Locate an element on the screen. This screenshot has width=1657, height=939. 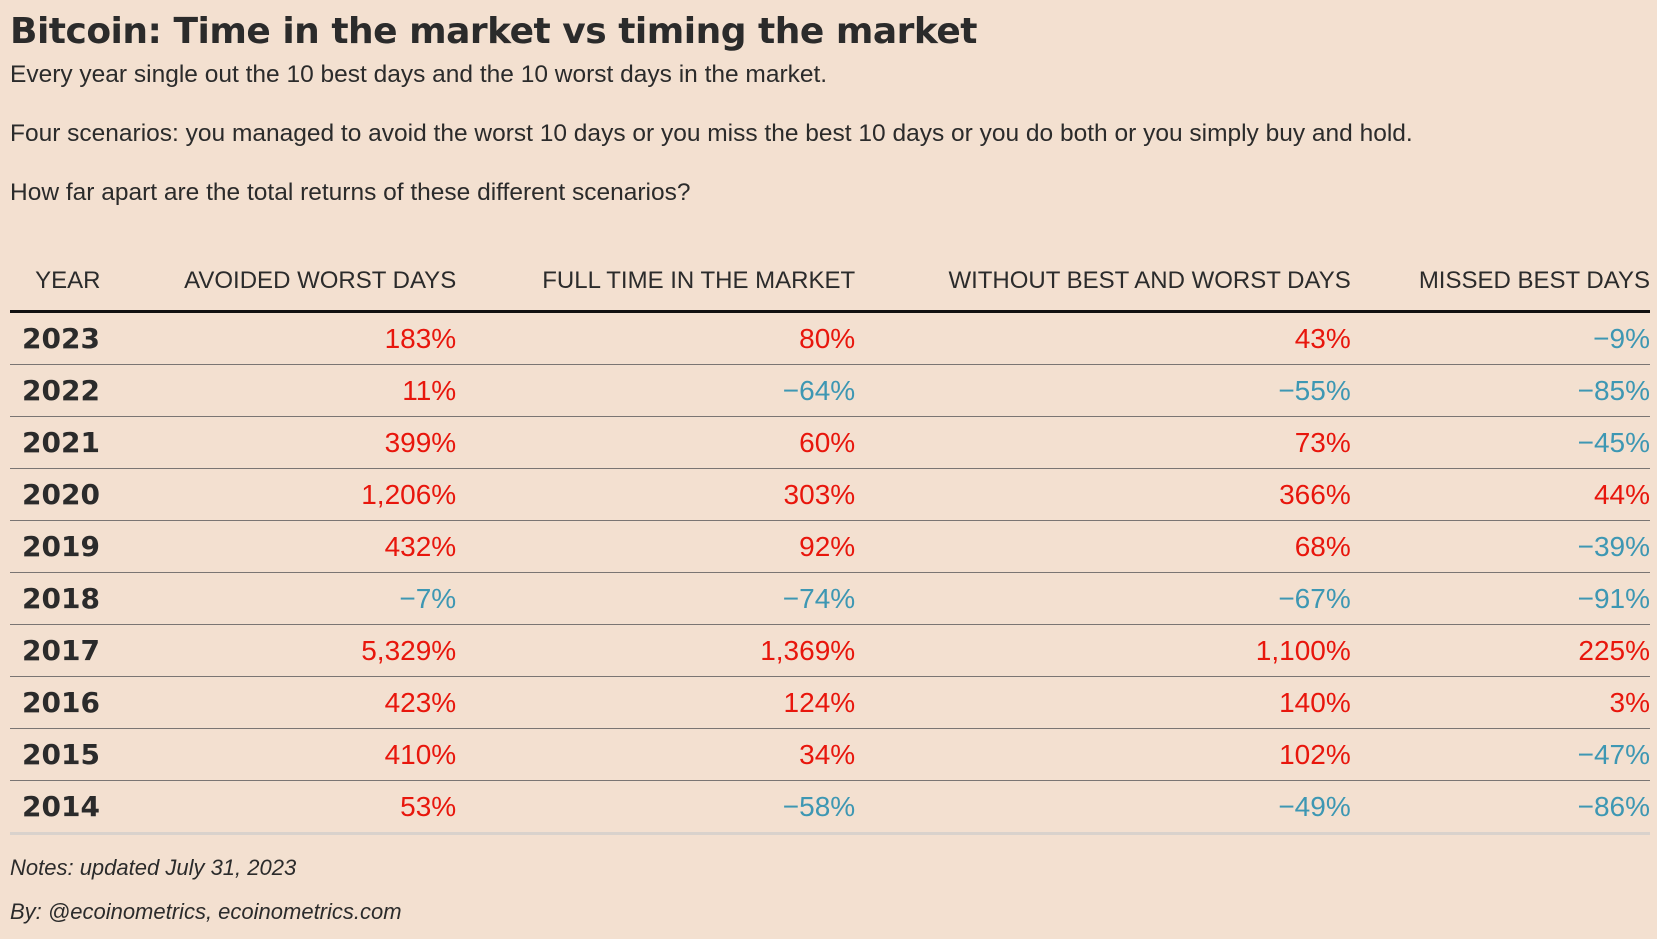
column-header-full-time-in-market: FULL TIME IN THE MARKET is located at coordinates (656, 283).